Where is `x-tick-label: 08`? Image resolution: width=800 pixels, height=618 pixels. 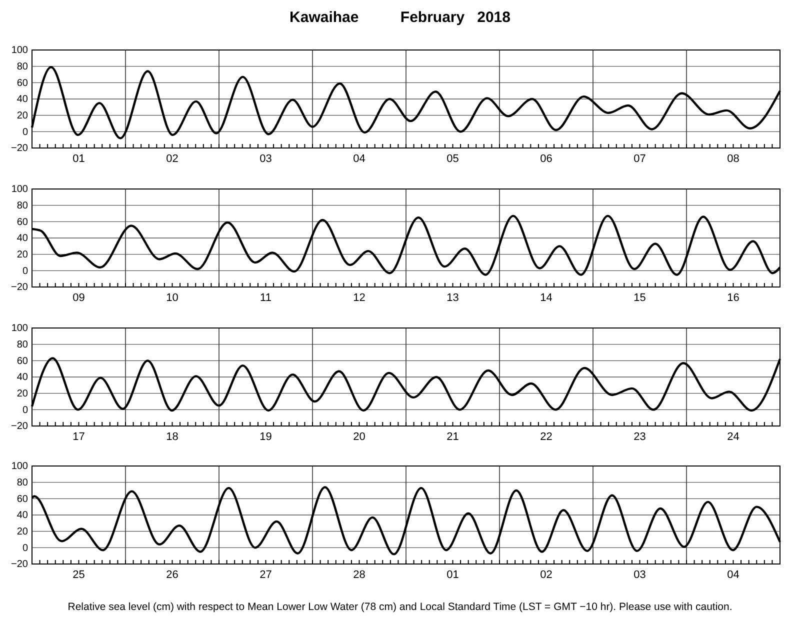
x-tick-label: 08 is located at coordinates (733, 158).